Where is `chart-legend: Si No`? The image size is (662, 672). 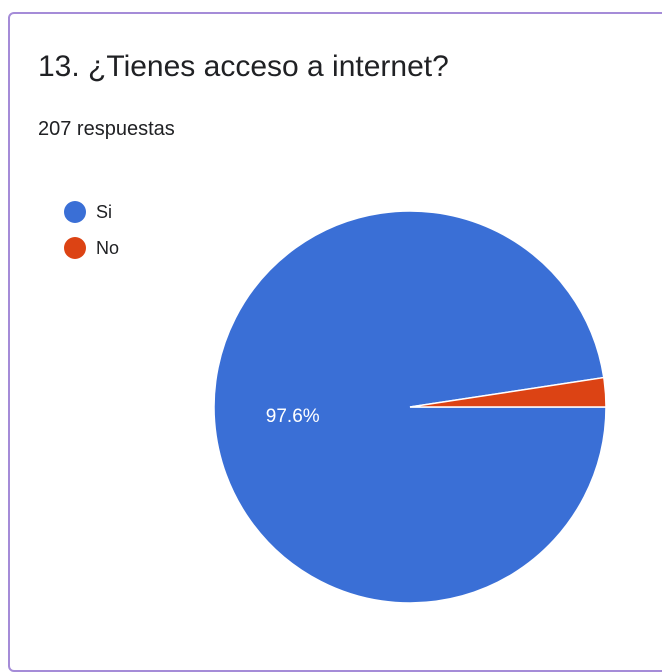
chart-legend: Si No is located at coordinates (91, 230).